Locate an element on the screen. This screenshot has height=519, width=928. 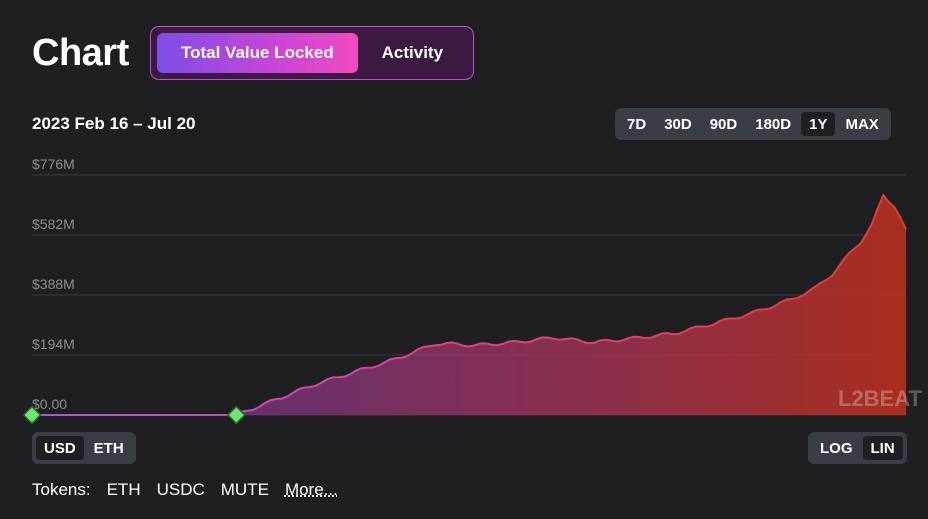
page-title: Chart is located at coordinates (80, 53).